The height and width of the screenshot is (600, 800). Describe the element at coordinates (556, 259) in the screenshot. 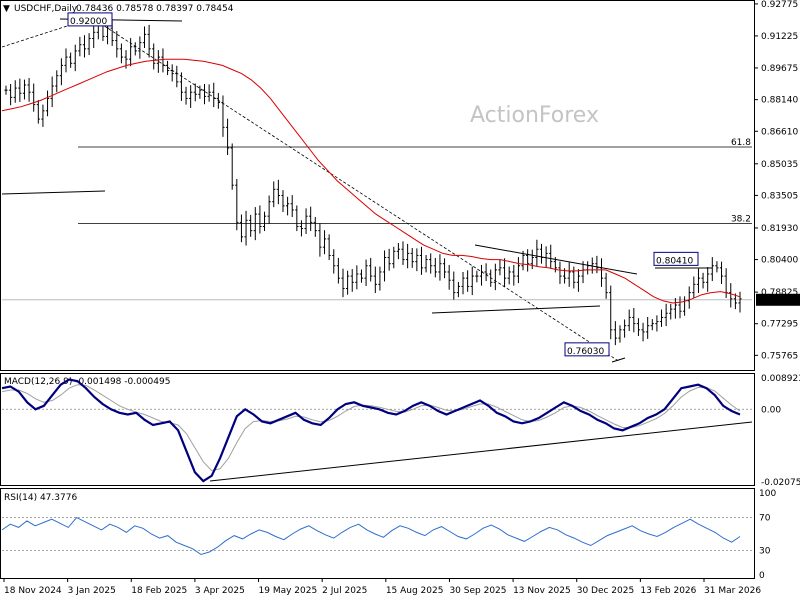

I see `channel-upper-line` at that location.